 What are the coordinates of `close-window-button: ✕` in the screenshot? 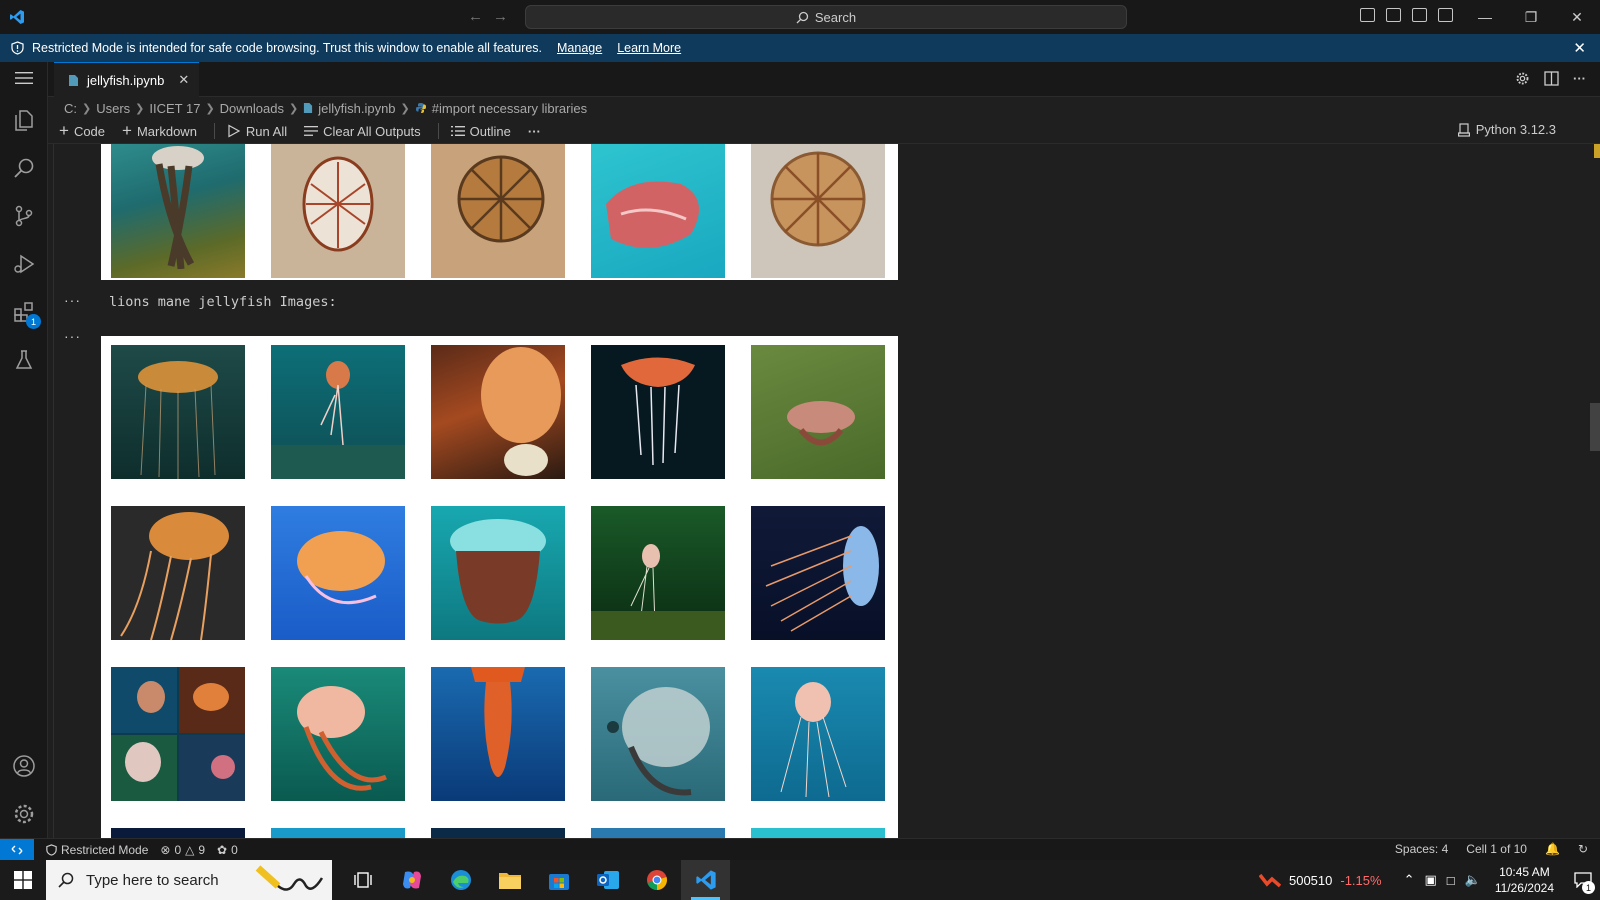 It's located at (1577, 16).